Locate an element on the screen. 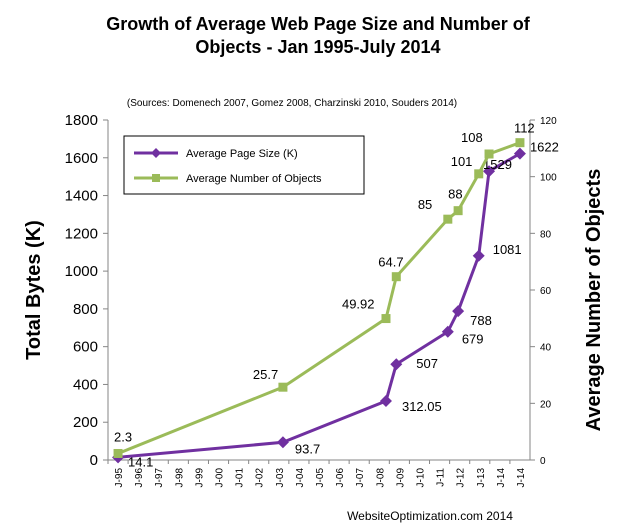  data-label-page-size: 1081 is located at coordinates (507, 249).